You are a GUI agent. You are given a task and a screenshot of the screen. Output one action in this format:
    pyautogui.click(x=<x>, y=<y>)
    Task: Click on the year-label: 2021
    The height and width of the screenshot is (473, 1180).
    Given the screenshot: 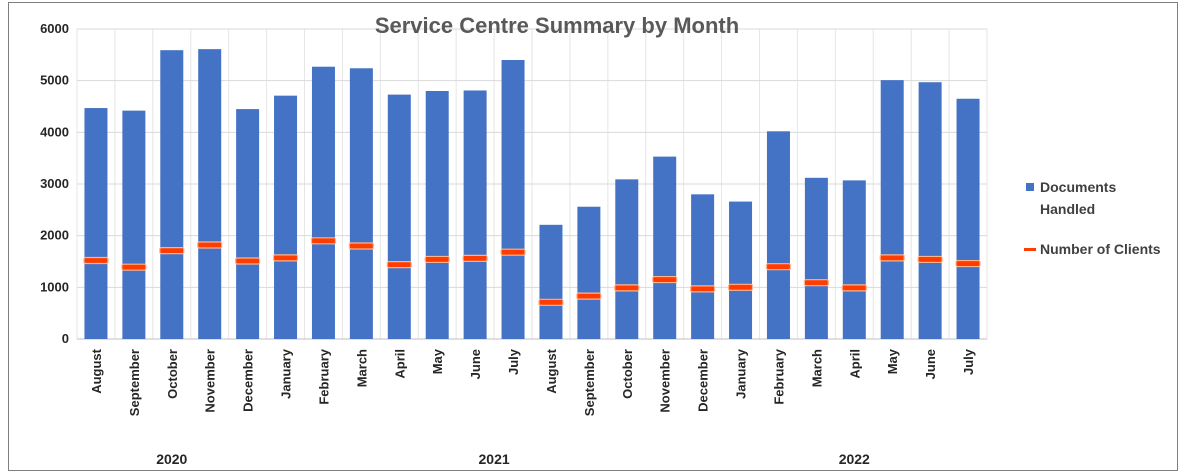 What is the action you would take?
    pyautogui.click(x=494, y=459)
    